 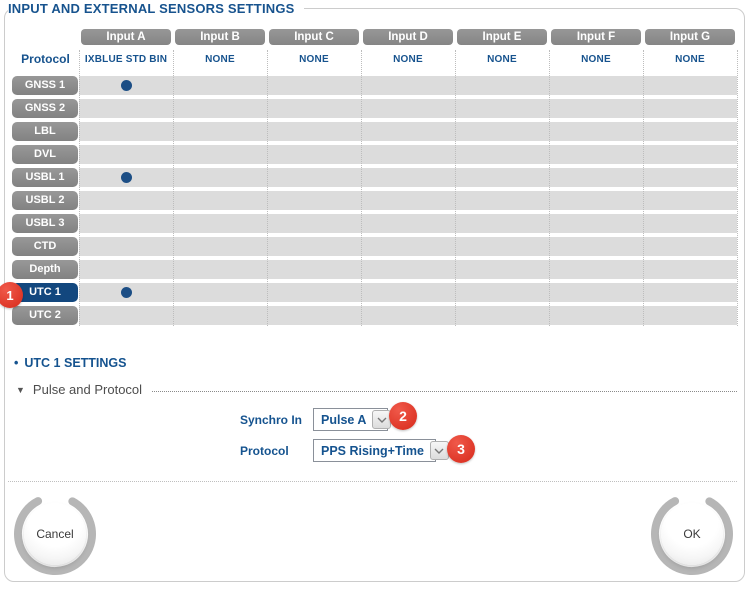 I want to click on row-button-usbl-2: USBL 2, so click(x=45, y=200).